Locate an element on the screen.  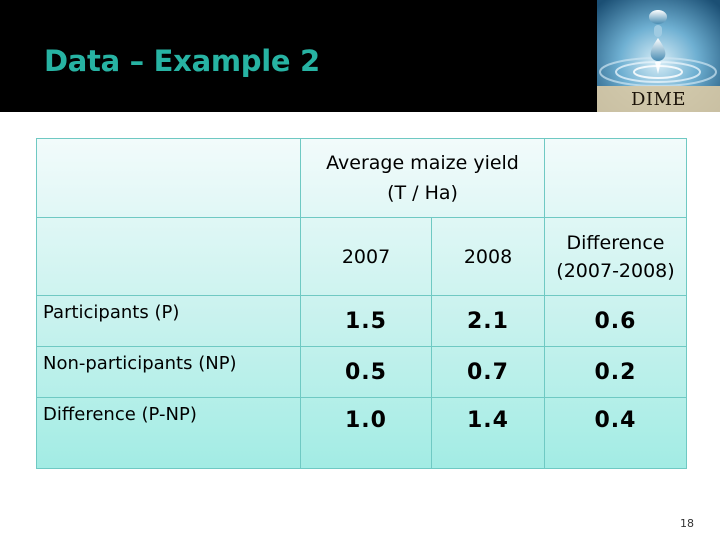
cell-difference: 0.2 is located at coordinates (615, 372).